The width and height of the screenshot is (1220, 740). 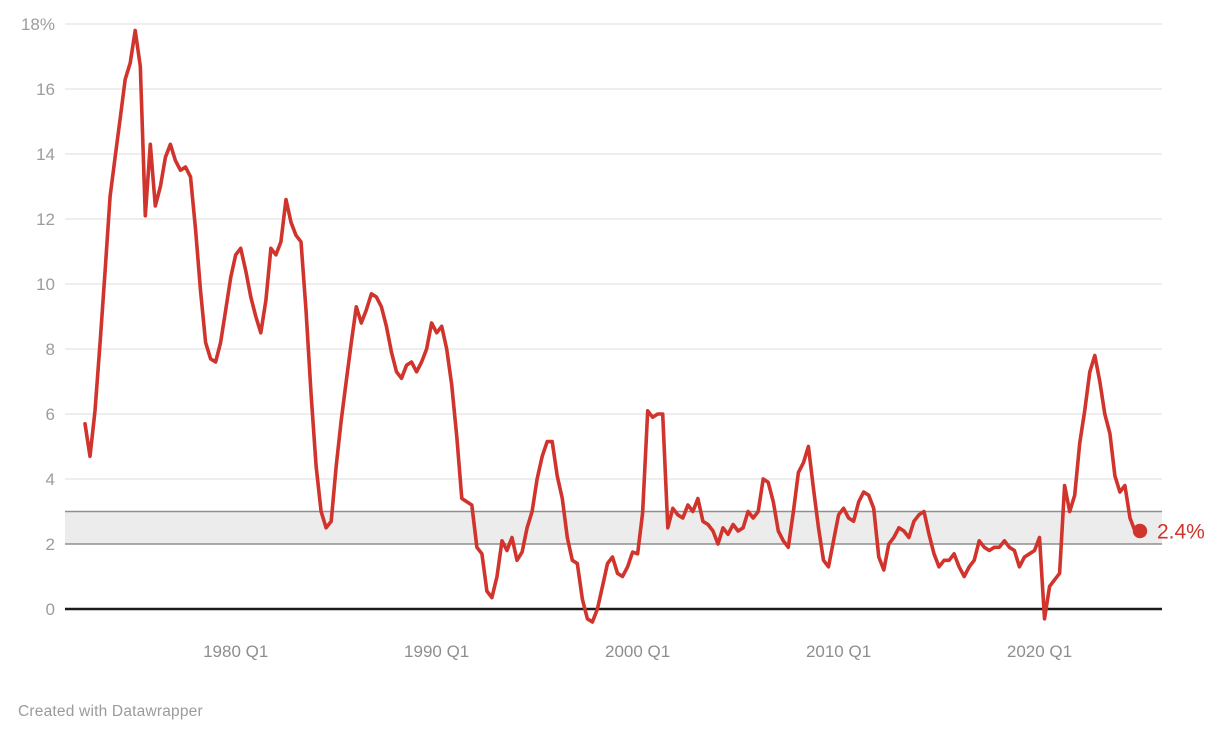 What do you see at coordinates (50, 609) in the screenshot?
I see `y-tick-label: 0` at bounding box center [50, 609].